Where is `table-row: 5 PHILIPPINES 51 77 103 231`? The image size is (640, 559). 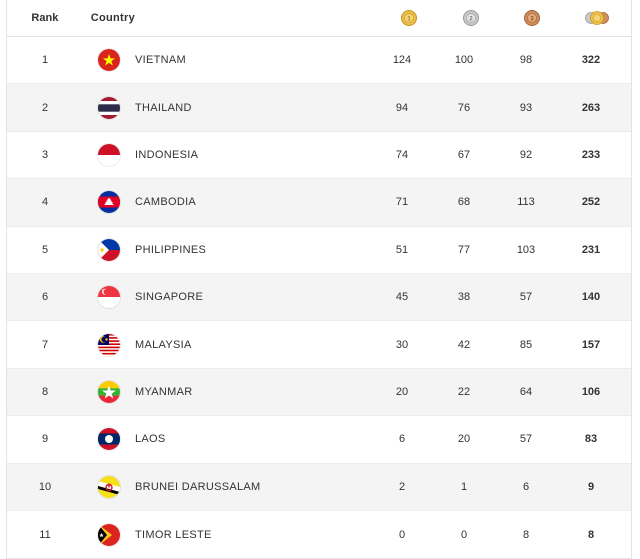
table-row: 5 PHILIPPINES 51 77 103 231 is located at coordinates (319, 250).